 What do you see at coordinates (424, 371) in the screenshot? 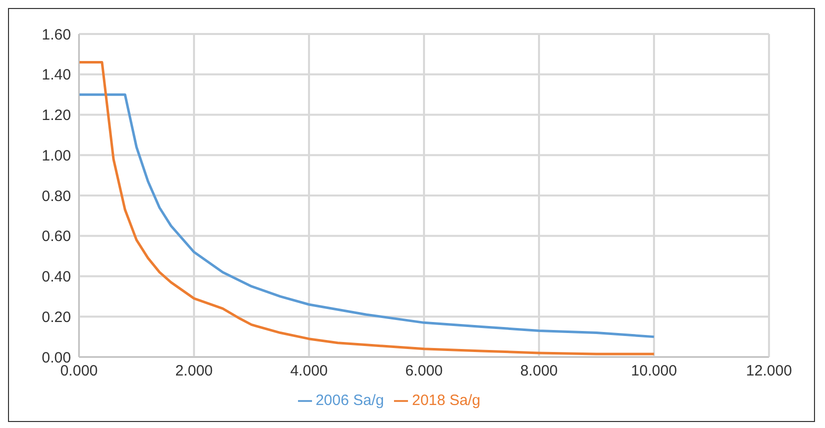
I see `x-tick-label: 6.000` at bounding box center [424, 371].